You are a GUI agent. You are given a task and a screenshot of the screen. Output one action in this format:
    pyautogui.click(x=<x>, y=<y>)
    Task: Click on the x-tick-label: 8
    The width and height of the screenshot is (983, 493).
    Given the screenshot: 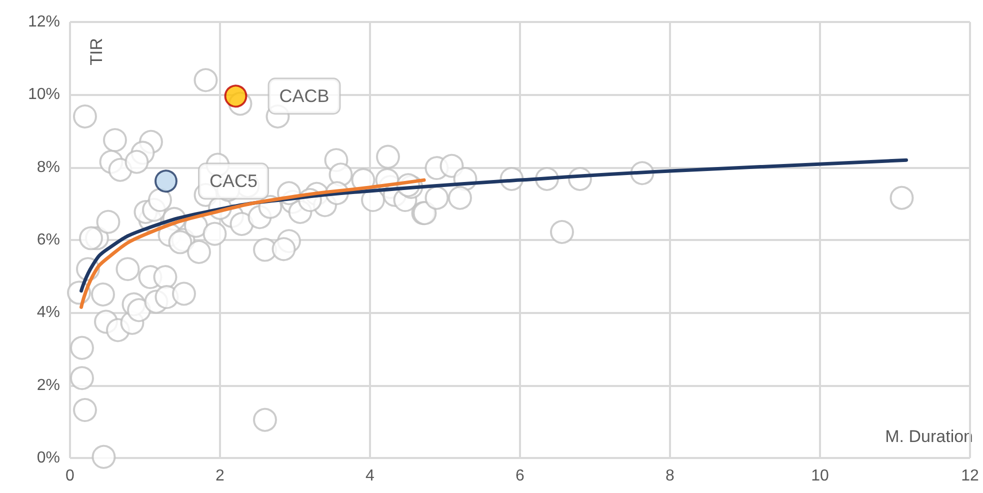 What is the action you would take?
    pyautogui.click(x=670, y=476)
    